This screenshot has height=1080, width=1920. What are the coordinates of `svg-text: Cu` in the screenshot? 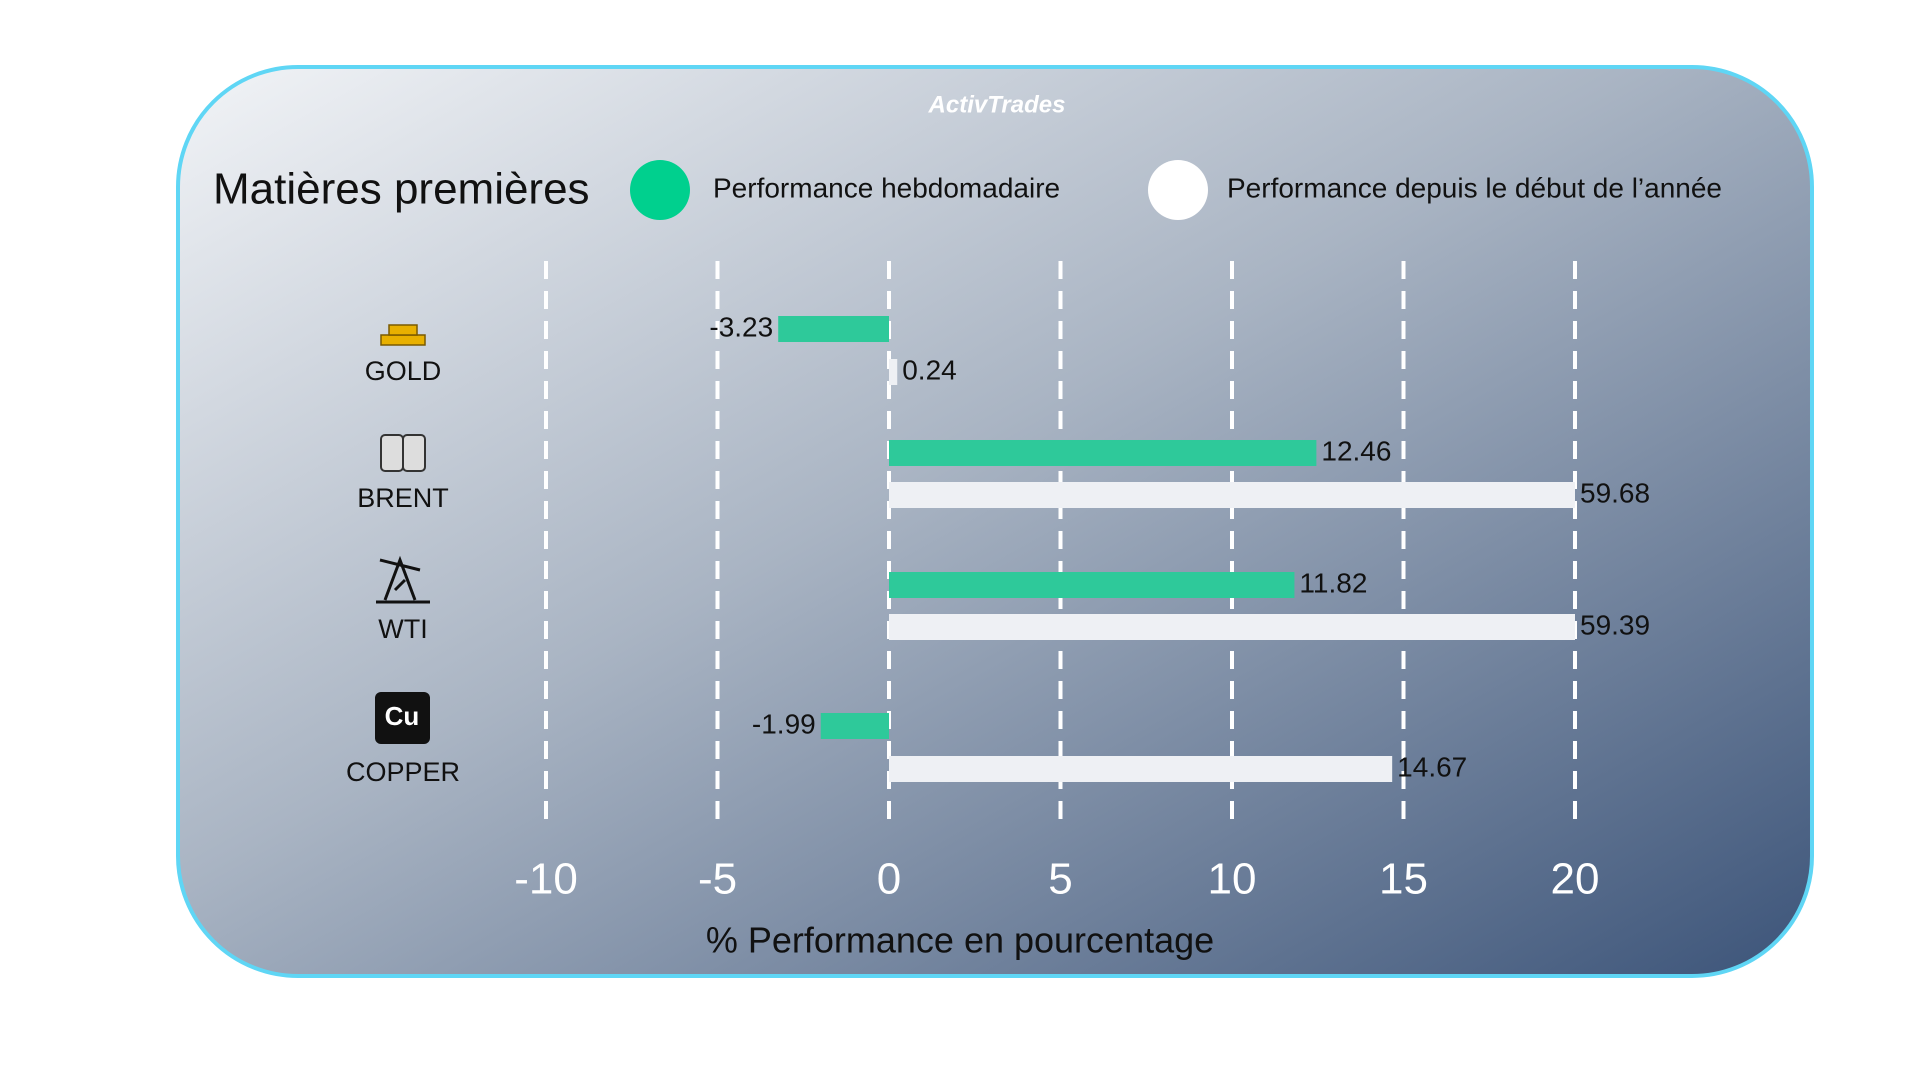 It's located at (402, 716).